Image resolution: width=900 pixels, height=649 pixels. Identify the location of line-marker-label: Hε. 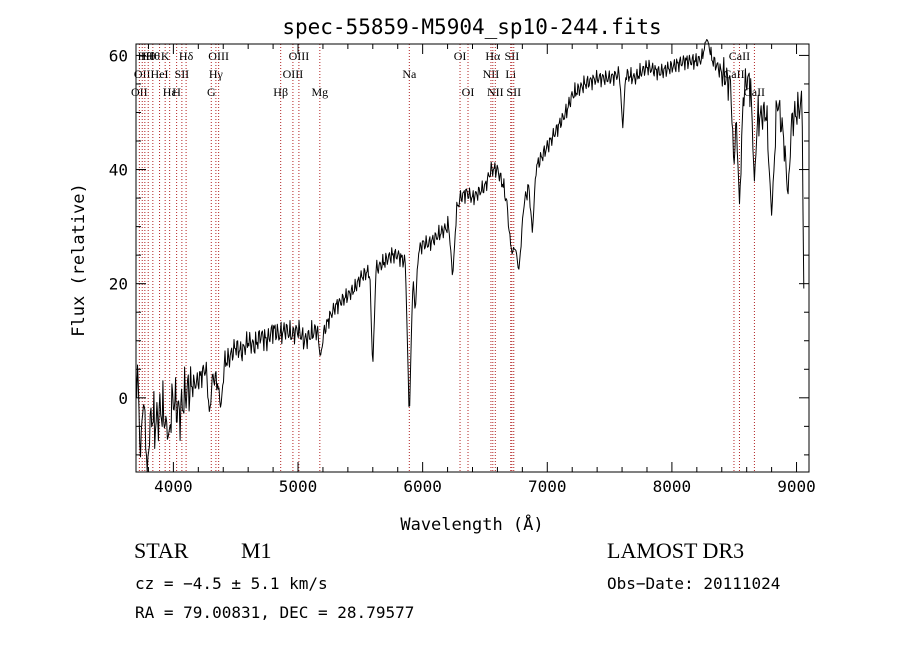
(170, 92).